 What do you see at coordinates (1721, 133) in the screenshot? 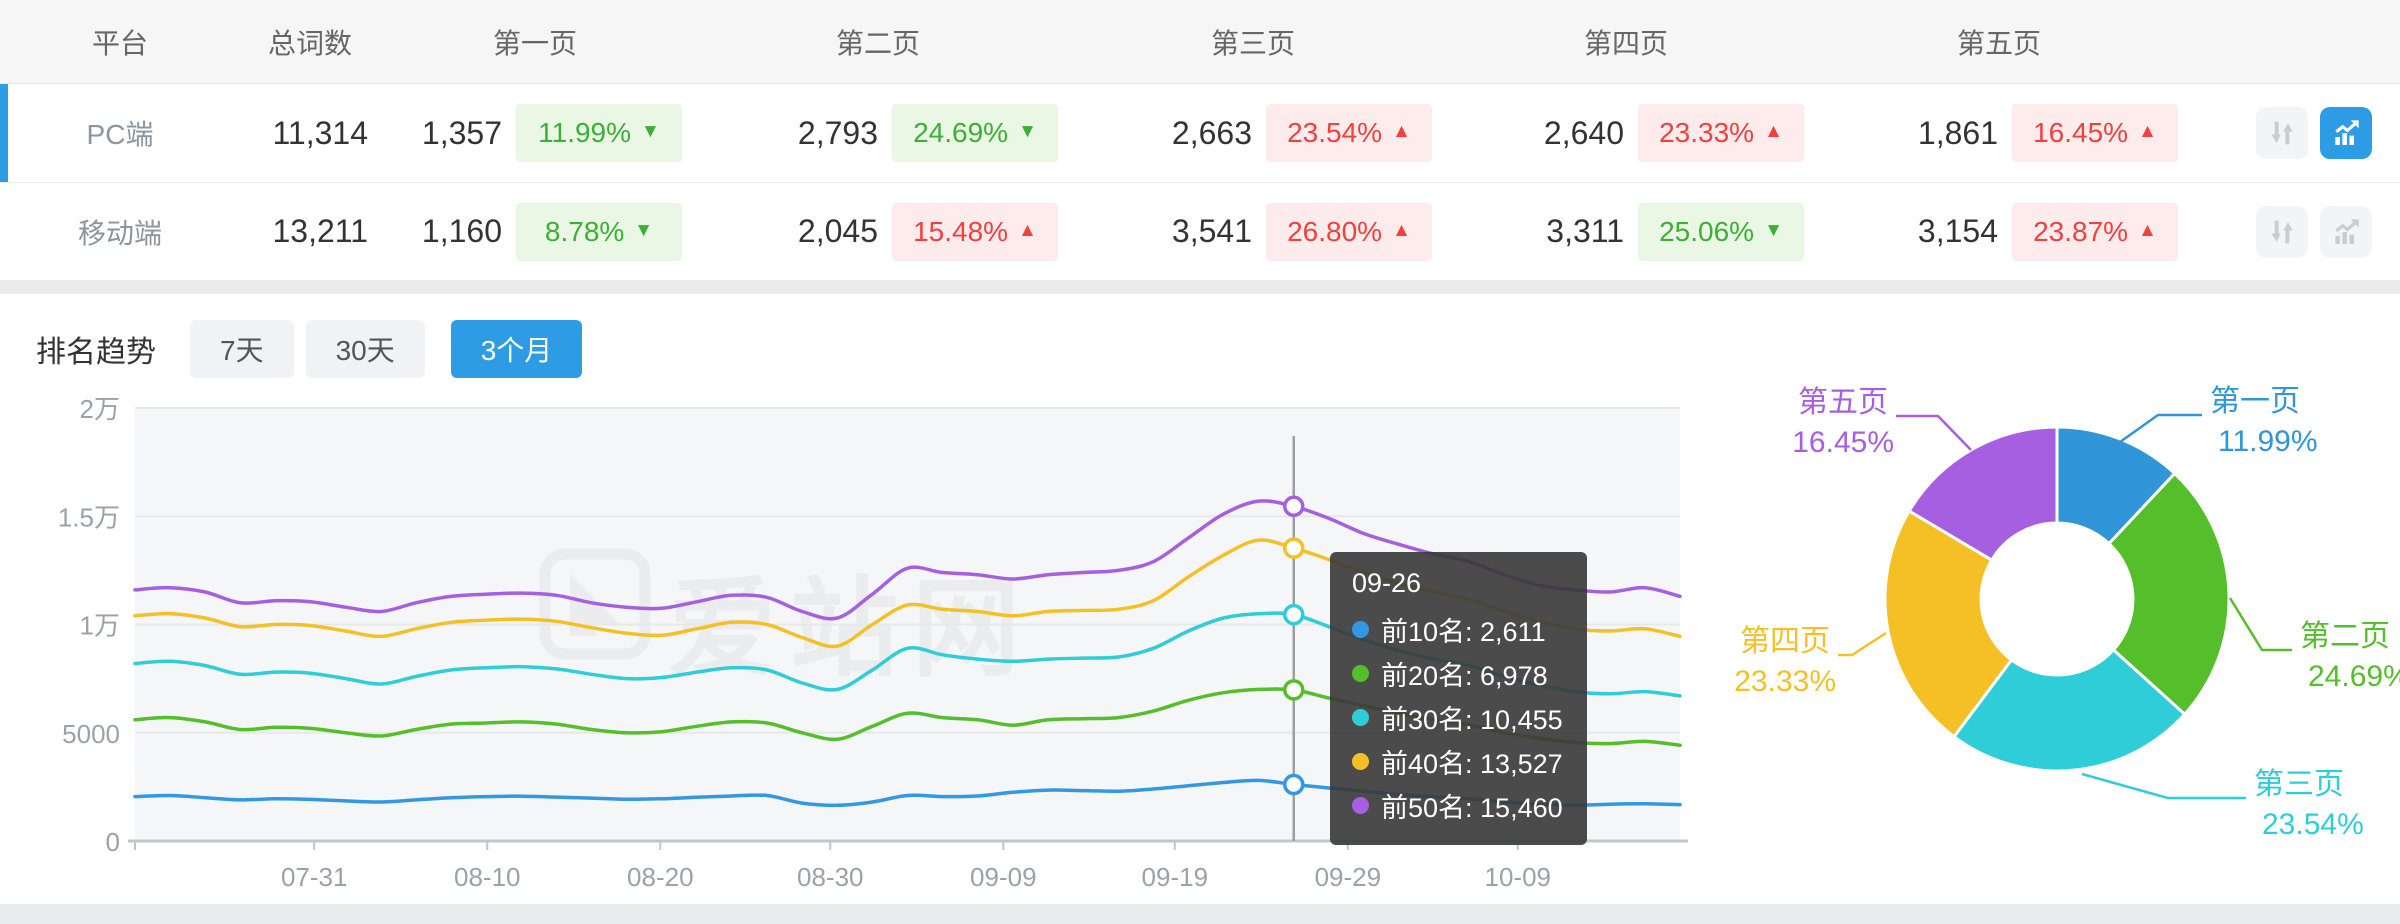
I see `page-change-badge: 23.33% ▲` at bounding box center [1721, 133].